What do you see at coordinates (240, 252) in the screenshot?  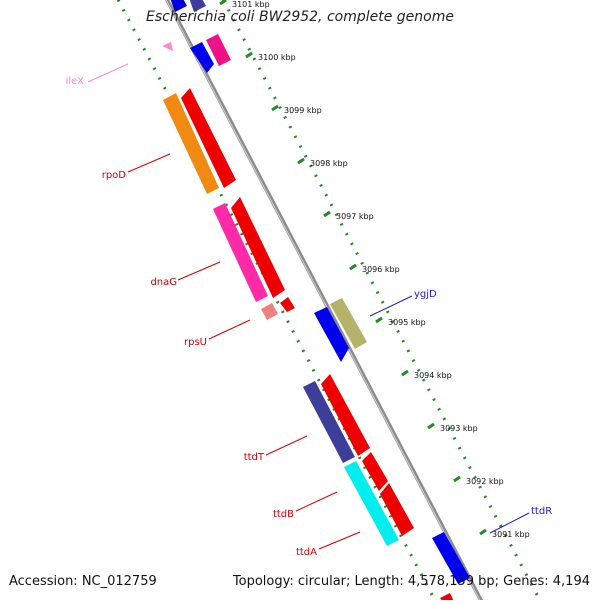 I see `gene-dnaG` at bounding box center [240, 252].